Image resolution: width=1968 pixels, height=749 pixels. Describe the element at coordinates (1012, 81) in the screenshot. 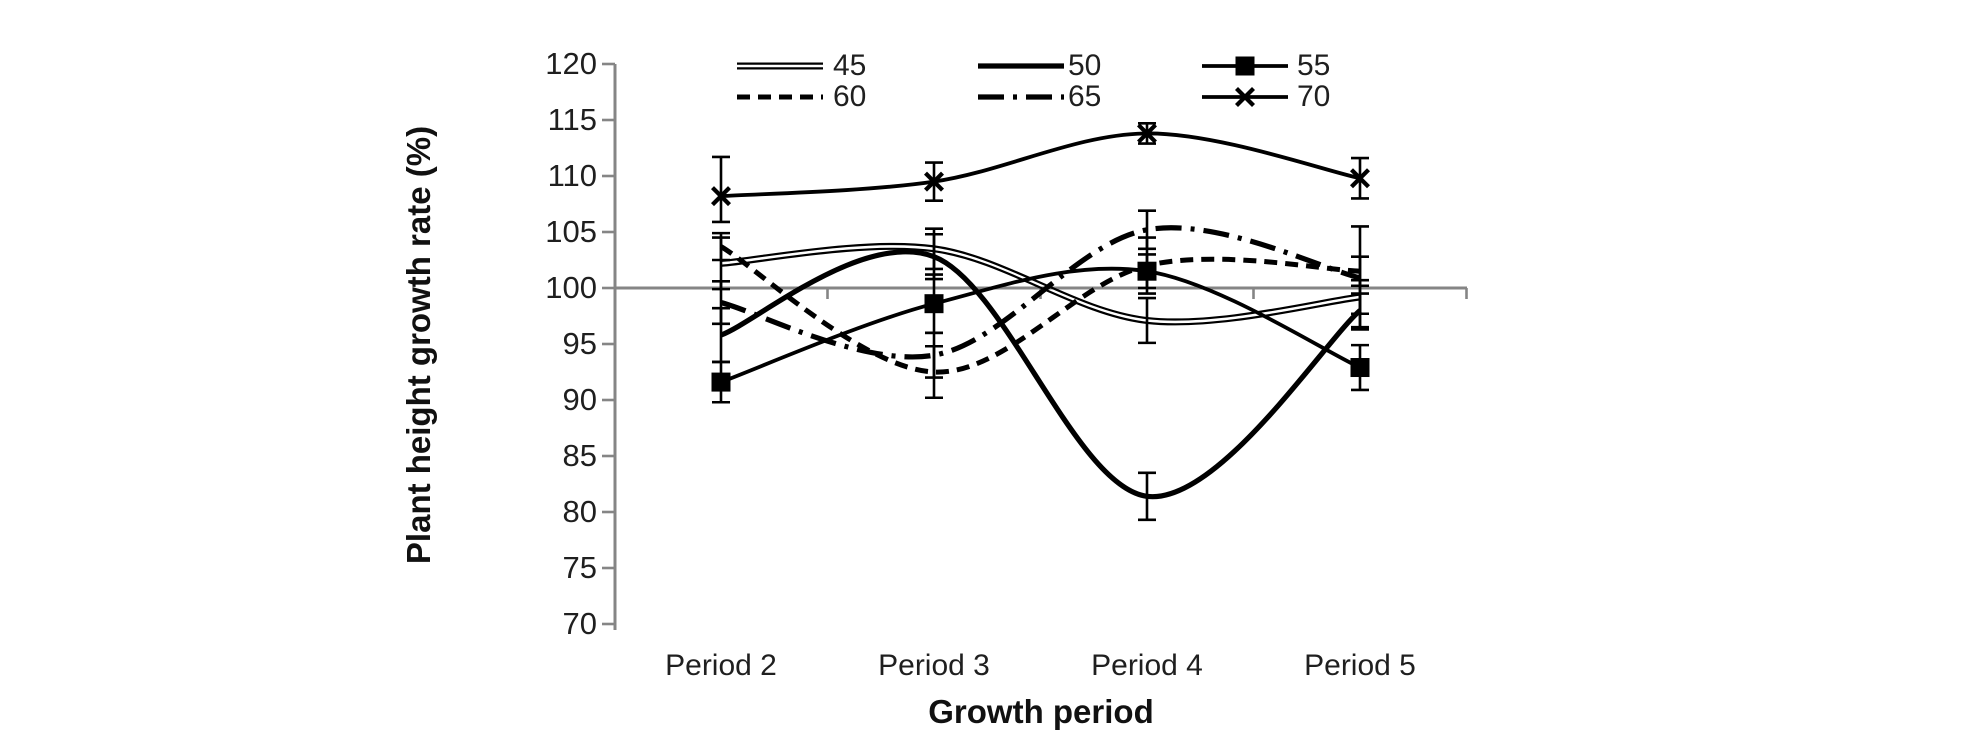

I see `legend-samples` at that location.